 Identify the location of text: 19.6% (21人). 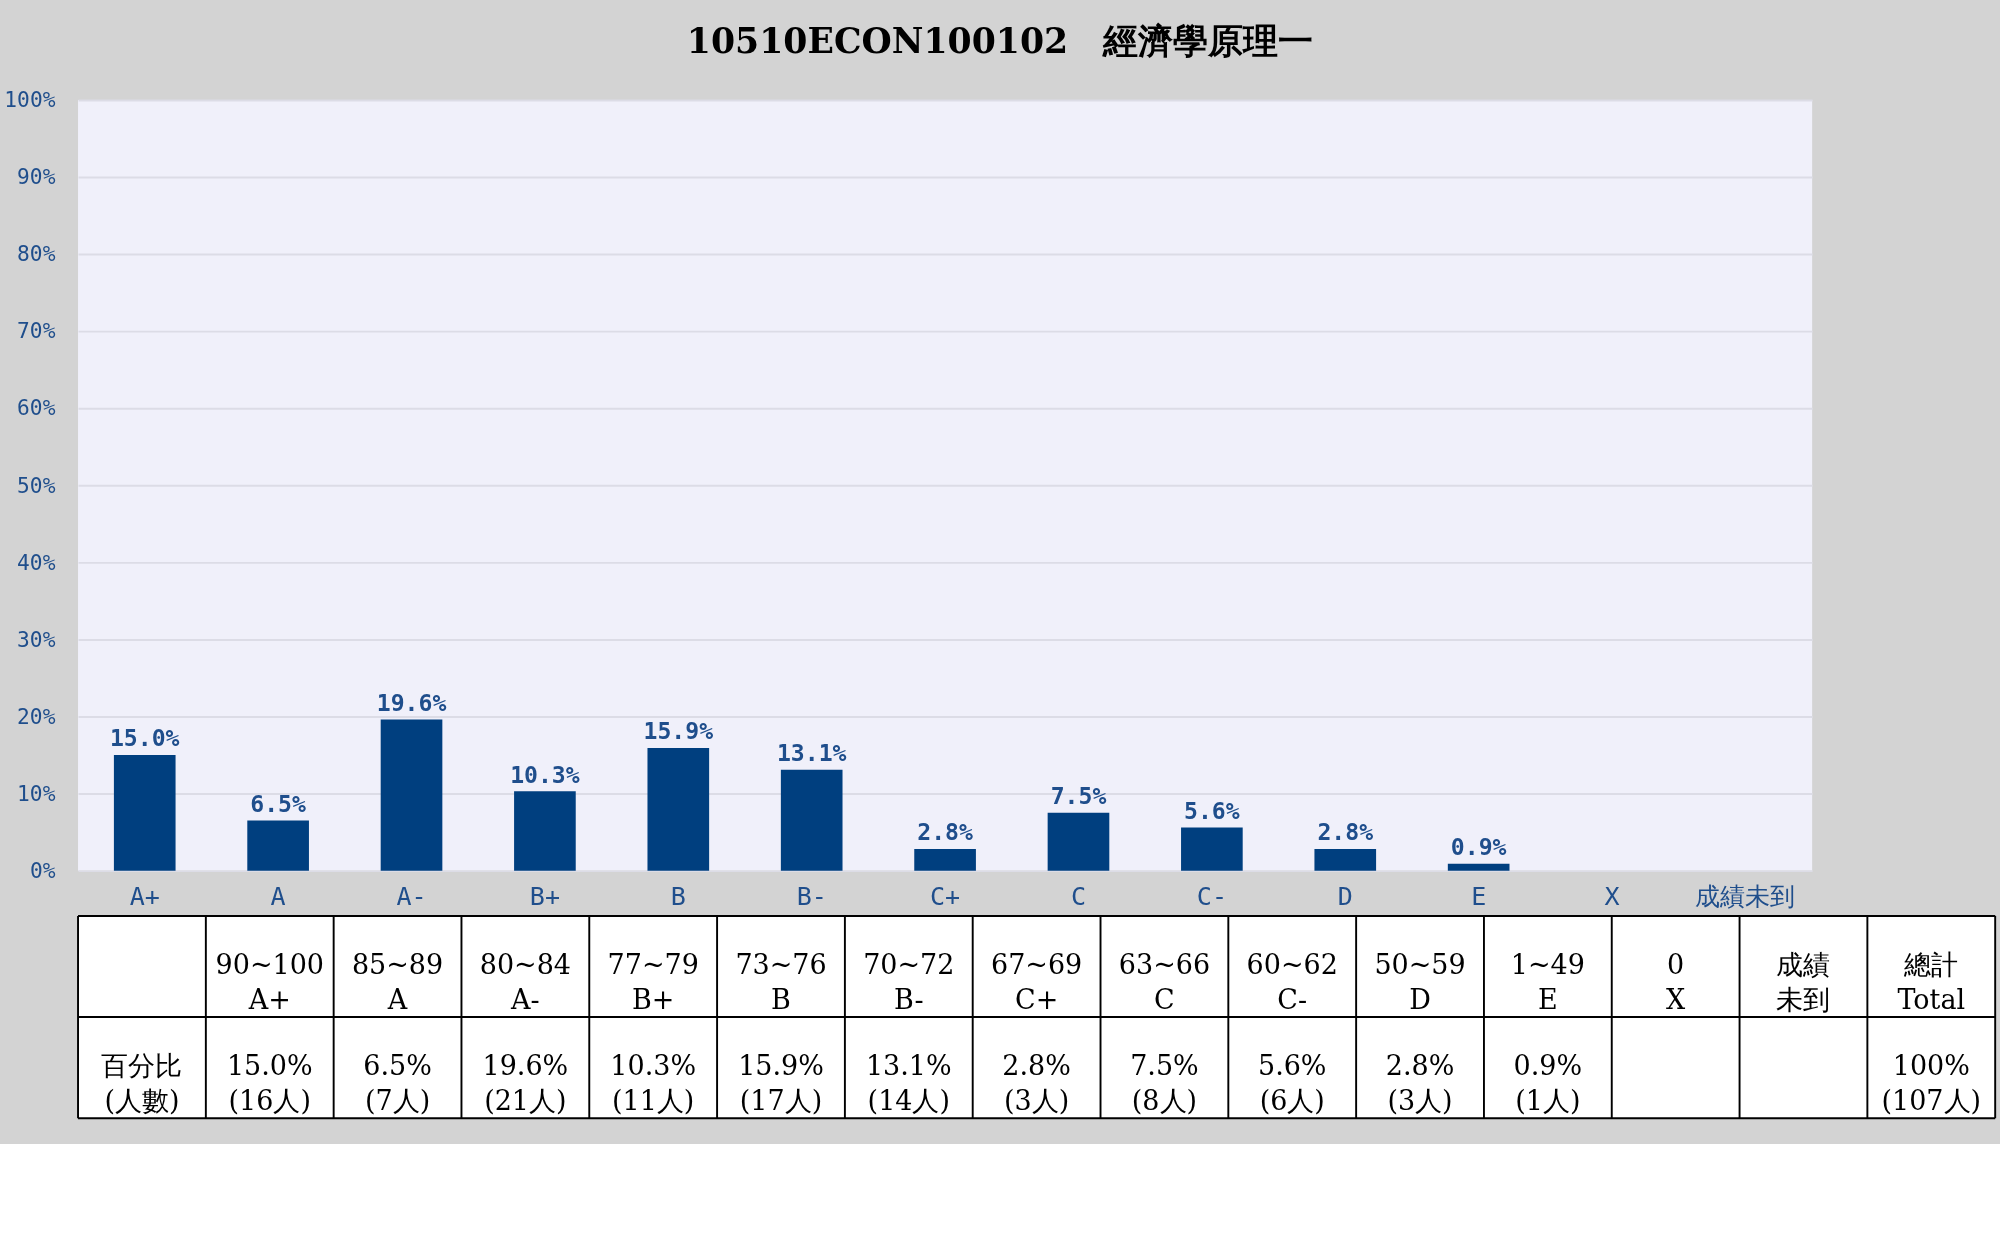
(525, 1083).